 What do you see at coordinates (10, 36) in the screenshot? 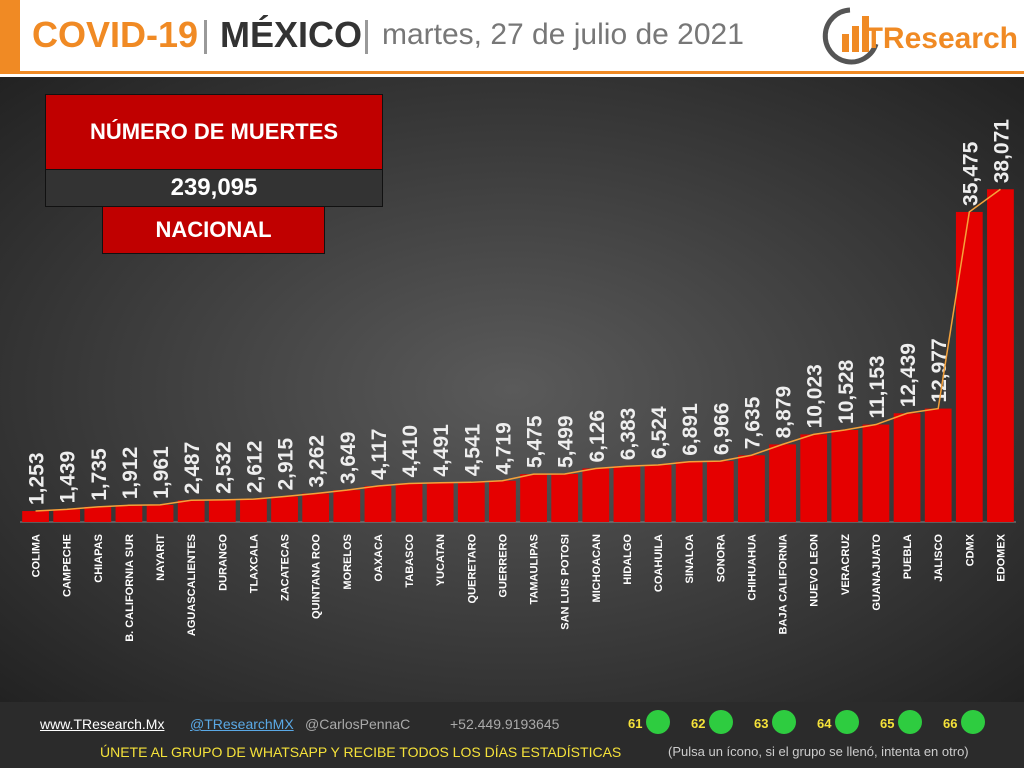
I see `accent` at bounding box center [10, 36].